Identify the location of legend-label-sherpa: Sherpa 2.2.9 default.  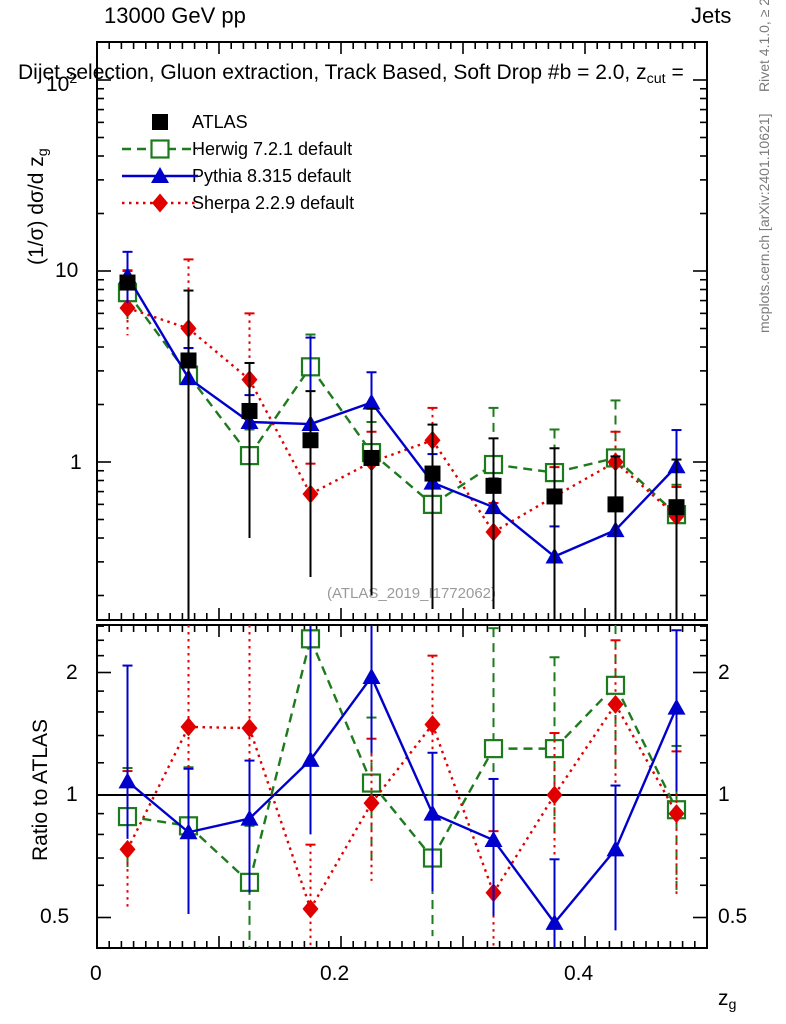
(273, 203).